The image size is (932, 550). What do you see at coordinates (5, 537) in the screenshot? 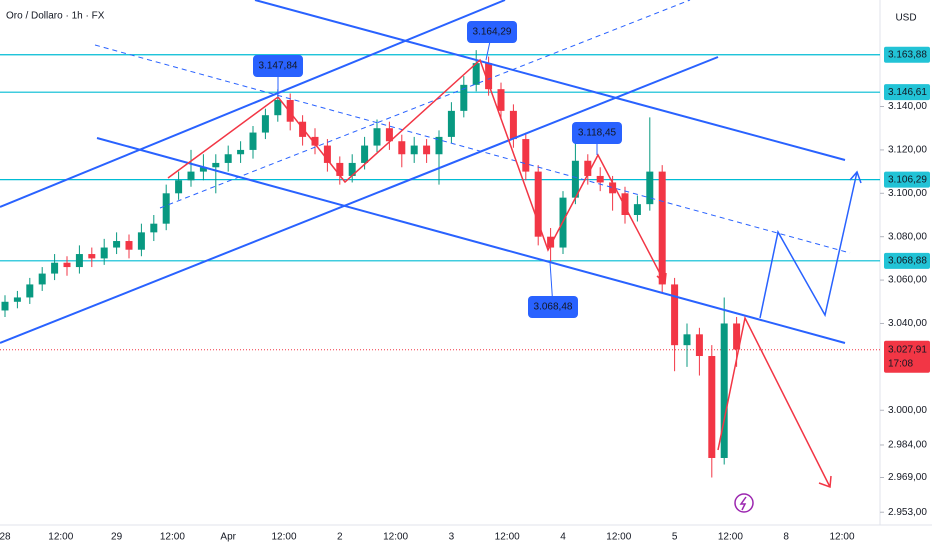
I see `x-tick-label: 28` at bounding box center [5, 537].